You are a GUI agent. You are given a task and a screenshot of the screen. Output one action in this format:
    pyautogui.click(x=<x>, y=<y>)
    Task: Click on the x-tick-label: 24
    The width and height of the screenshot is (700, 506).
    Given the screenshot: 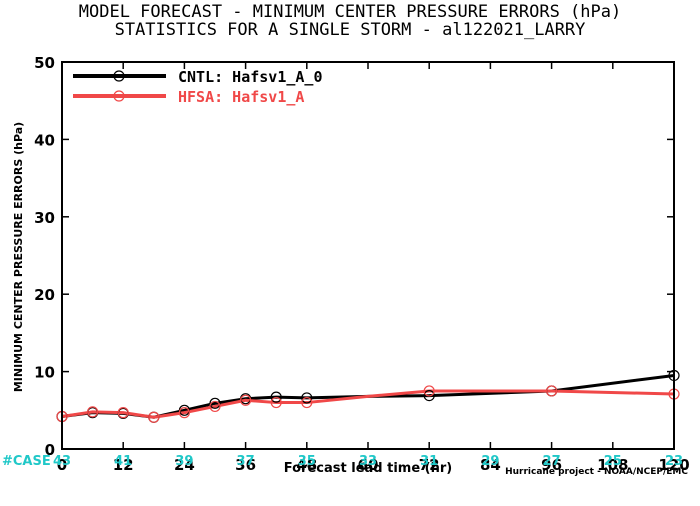 What is the action you would take?
    pyautogui.click(x=184, y=465)
    